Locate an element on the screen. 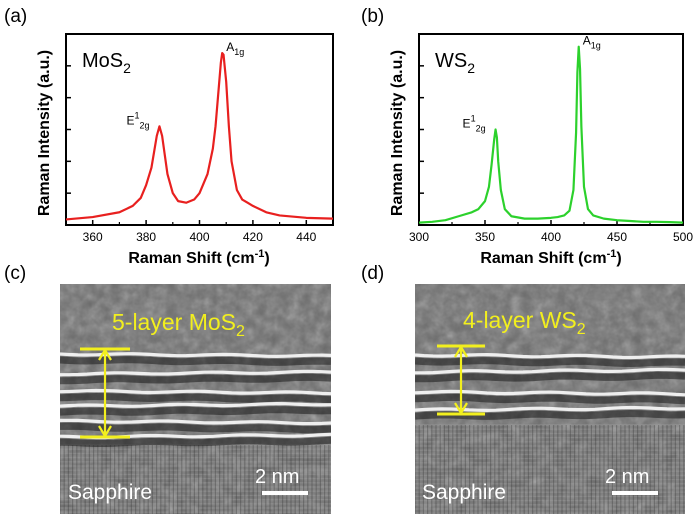  x-tick-label: 440 is located at coordinates (306, 237).